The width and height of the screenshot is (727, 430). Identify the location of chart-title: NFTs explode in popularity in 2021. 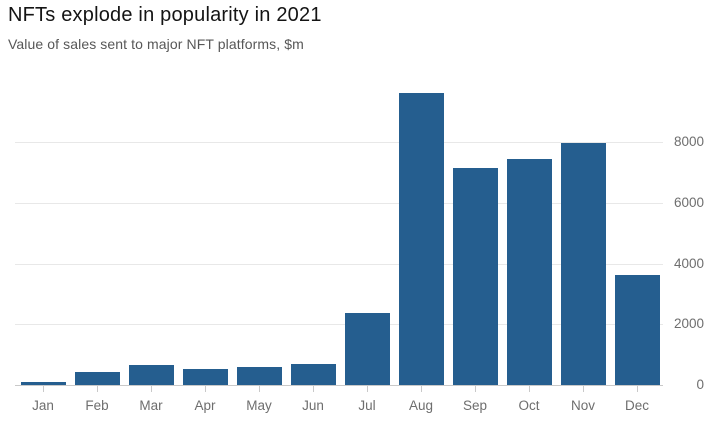
(165, 15).